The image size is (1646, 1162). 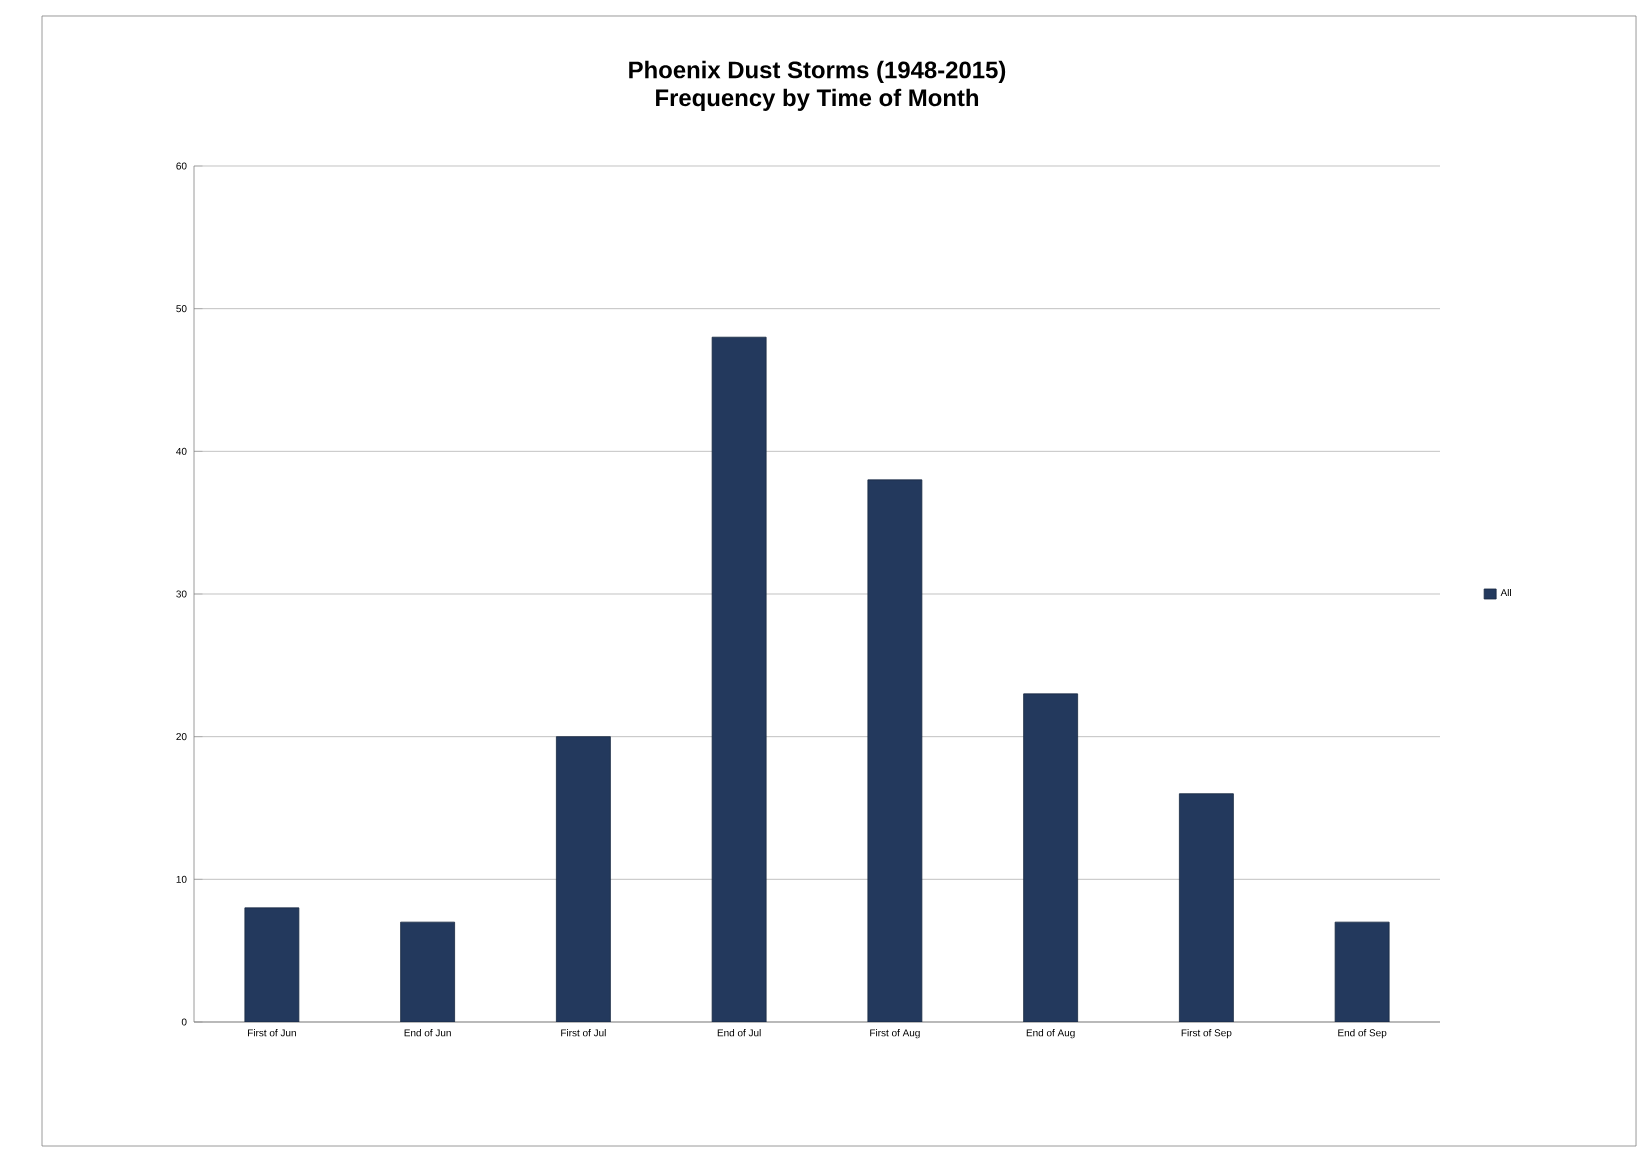 I want to click on chart-title: Phoenix Dust Storms (1948-2015), so click(x=817, y=72).